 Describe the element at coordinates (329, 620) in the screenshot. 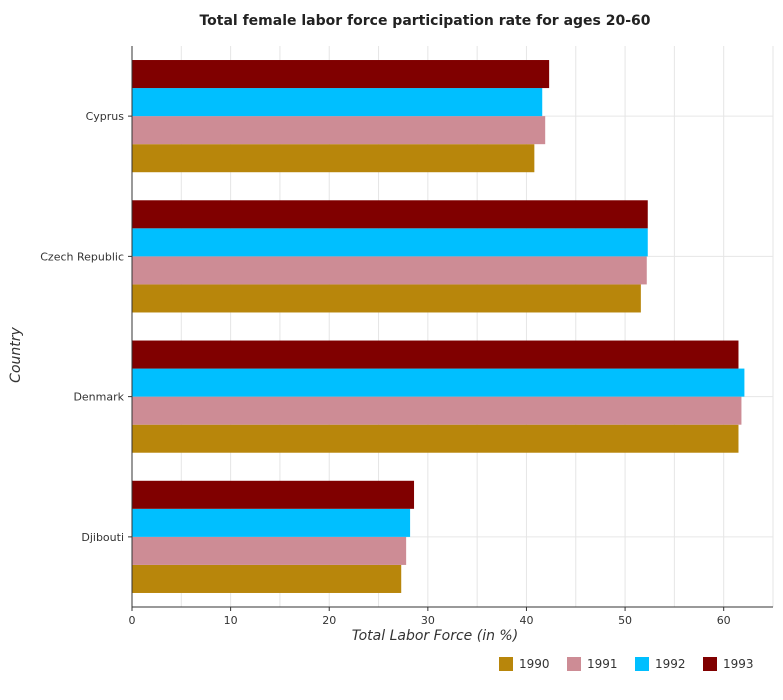

I see `x-tick-label: 20` at that location.